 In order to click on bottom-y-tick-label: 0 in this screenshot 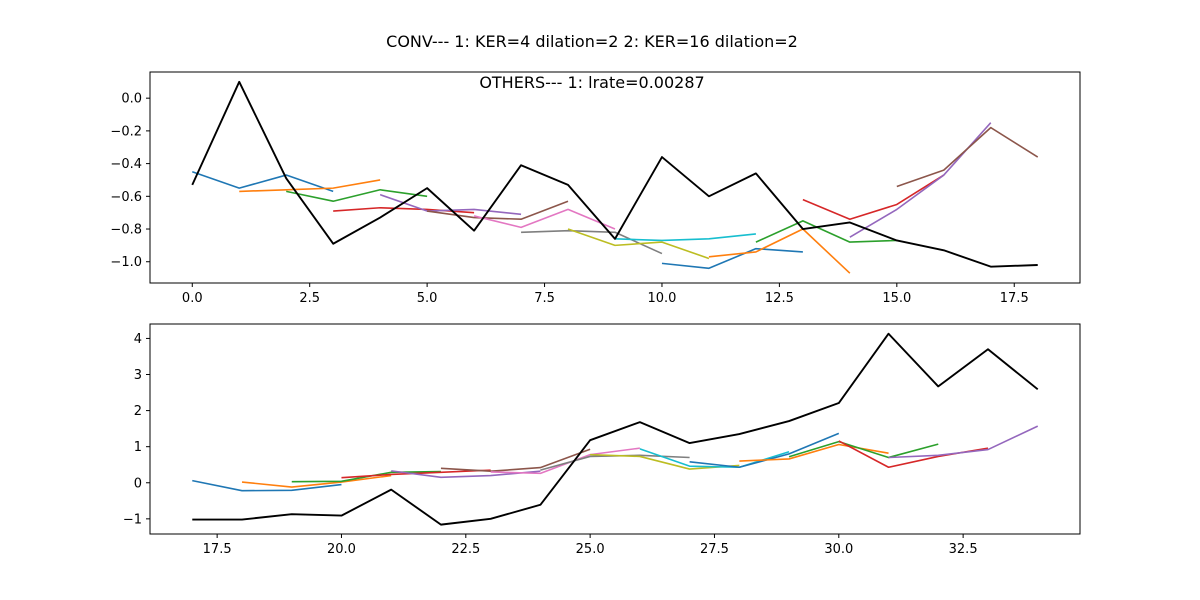, I will do `click(138, 483)`.